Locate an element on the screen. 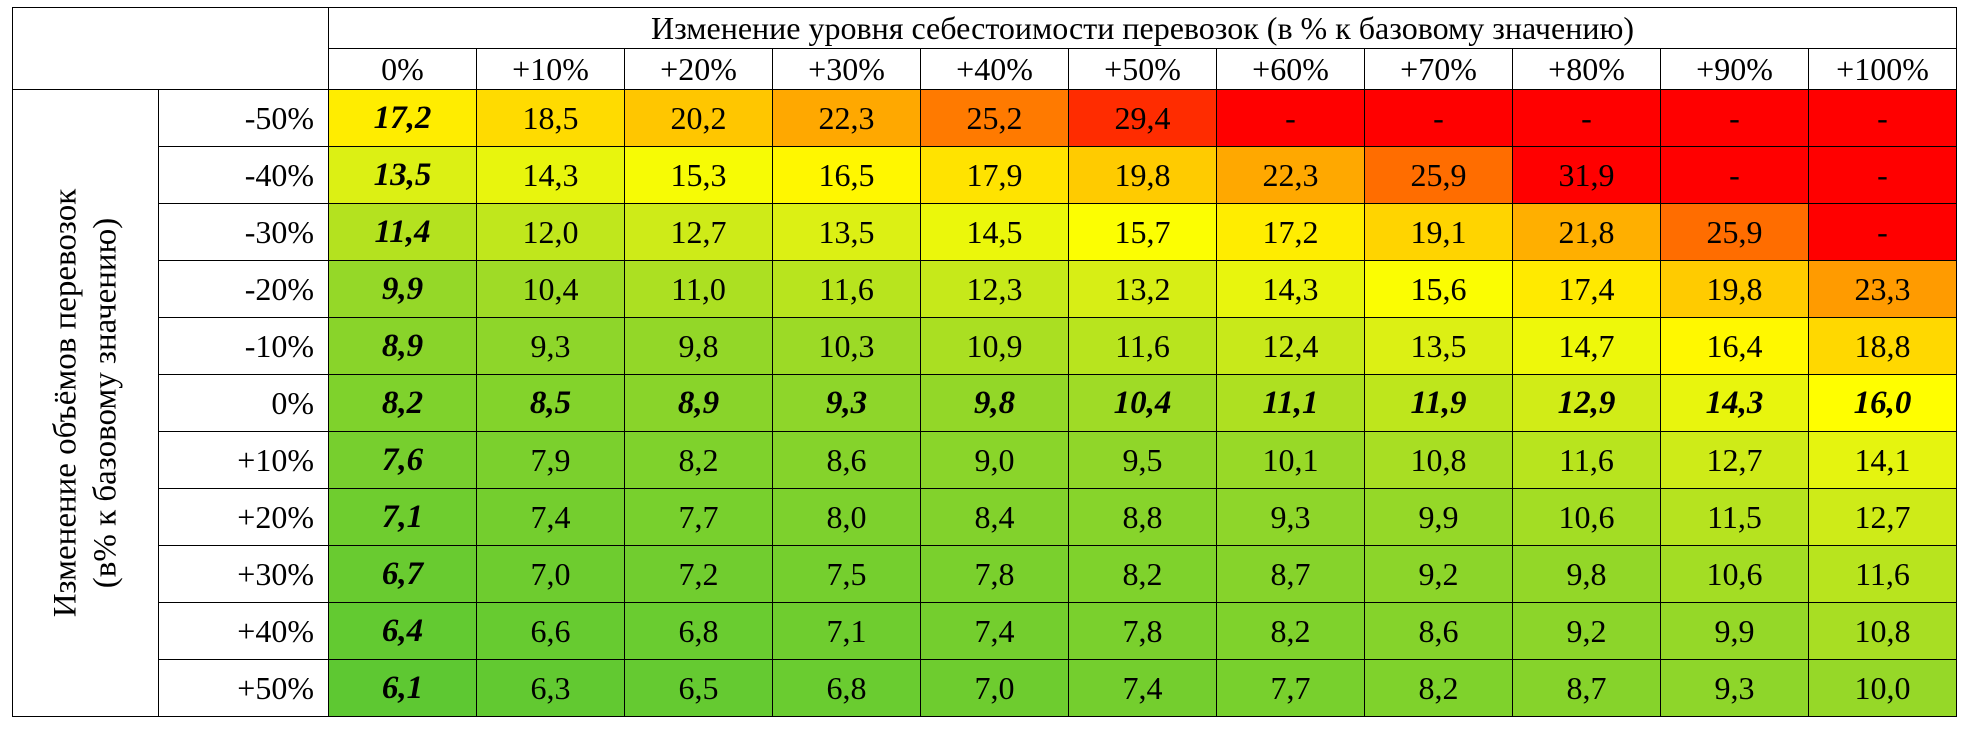 The width and height of the screenshot is (1968, 740). x-tick-label: 0% is located at coordinates (402, 69).